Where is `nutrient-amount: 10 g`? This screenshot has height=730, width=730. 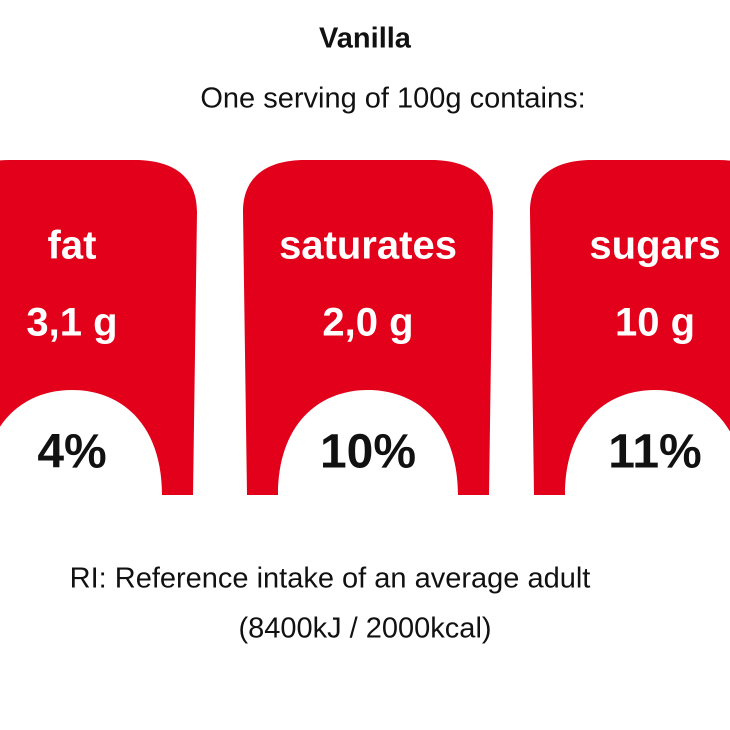 nutrient-amount: 10 g is located at coordinates (655, 323).